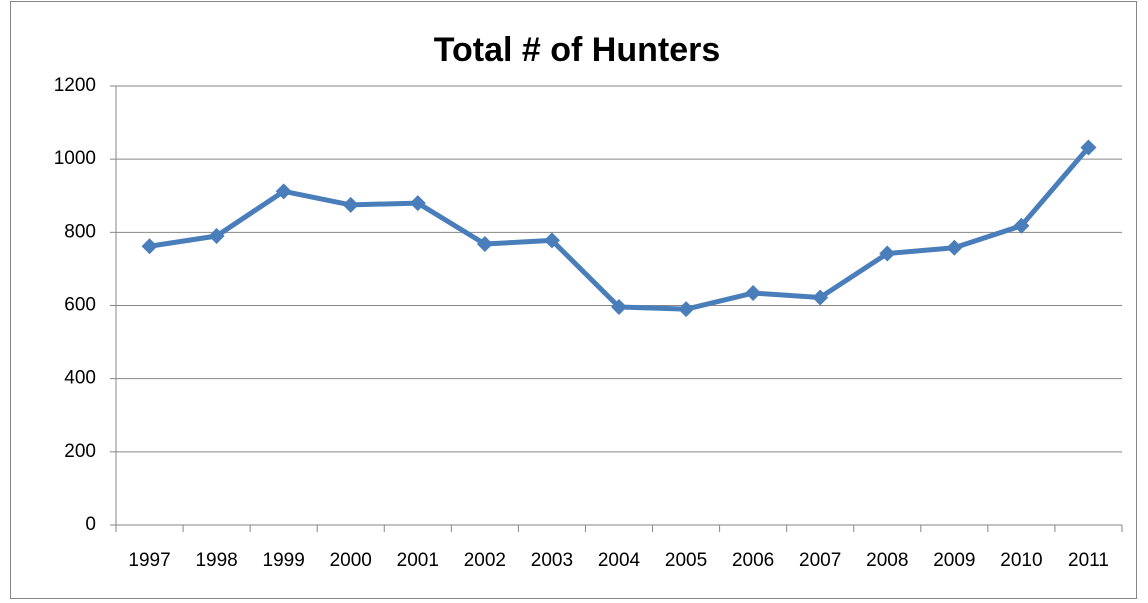 The image size is (1148, 603). What do you see at coordinates (75, 85) in the screenshot?
I see `y-tick-label: 1200` at bounding box center [75, 85].